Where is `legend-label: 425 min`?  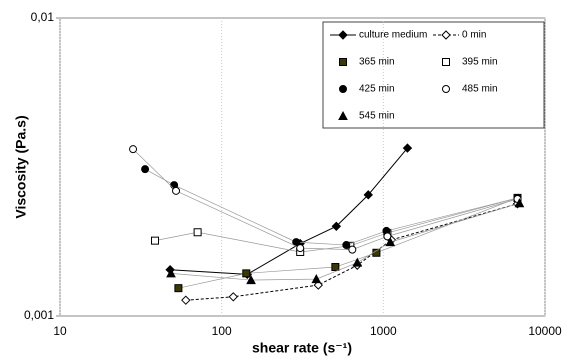
legend-label: 425 min is located at coordinates (377, 89).